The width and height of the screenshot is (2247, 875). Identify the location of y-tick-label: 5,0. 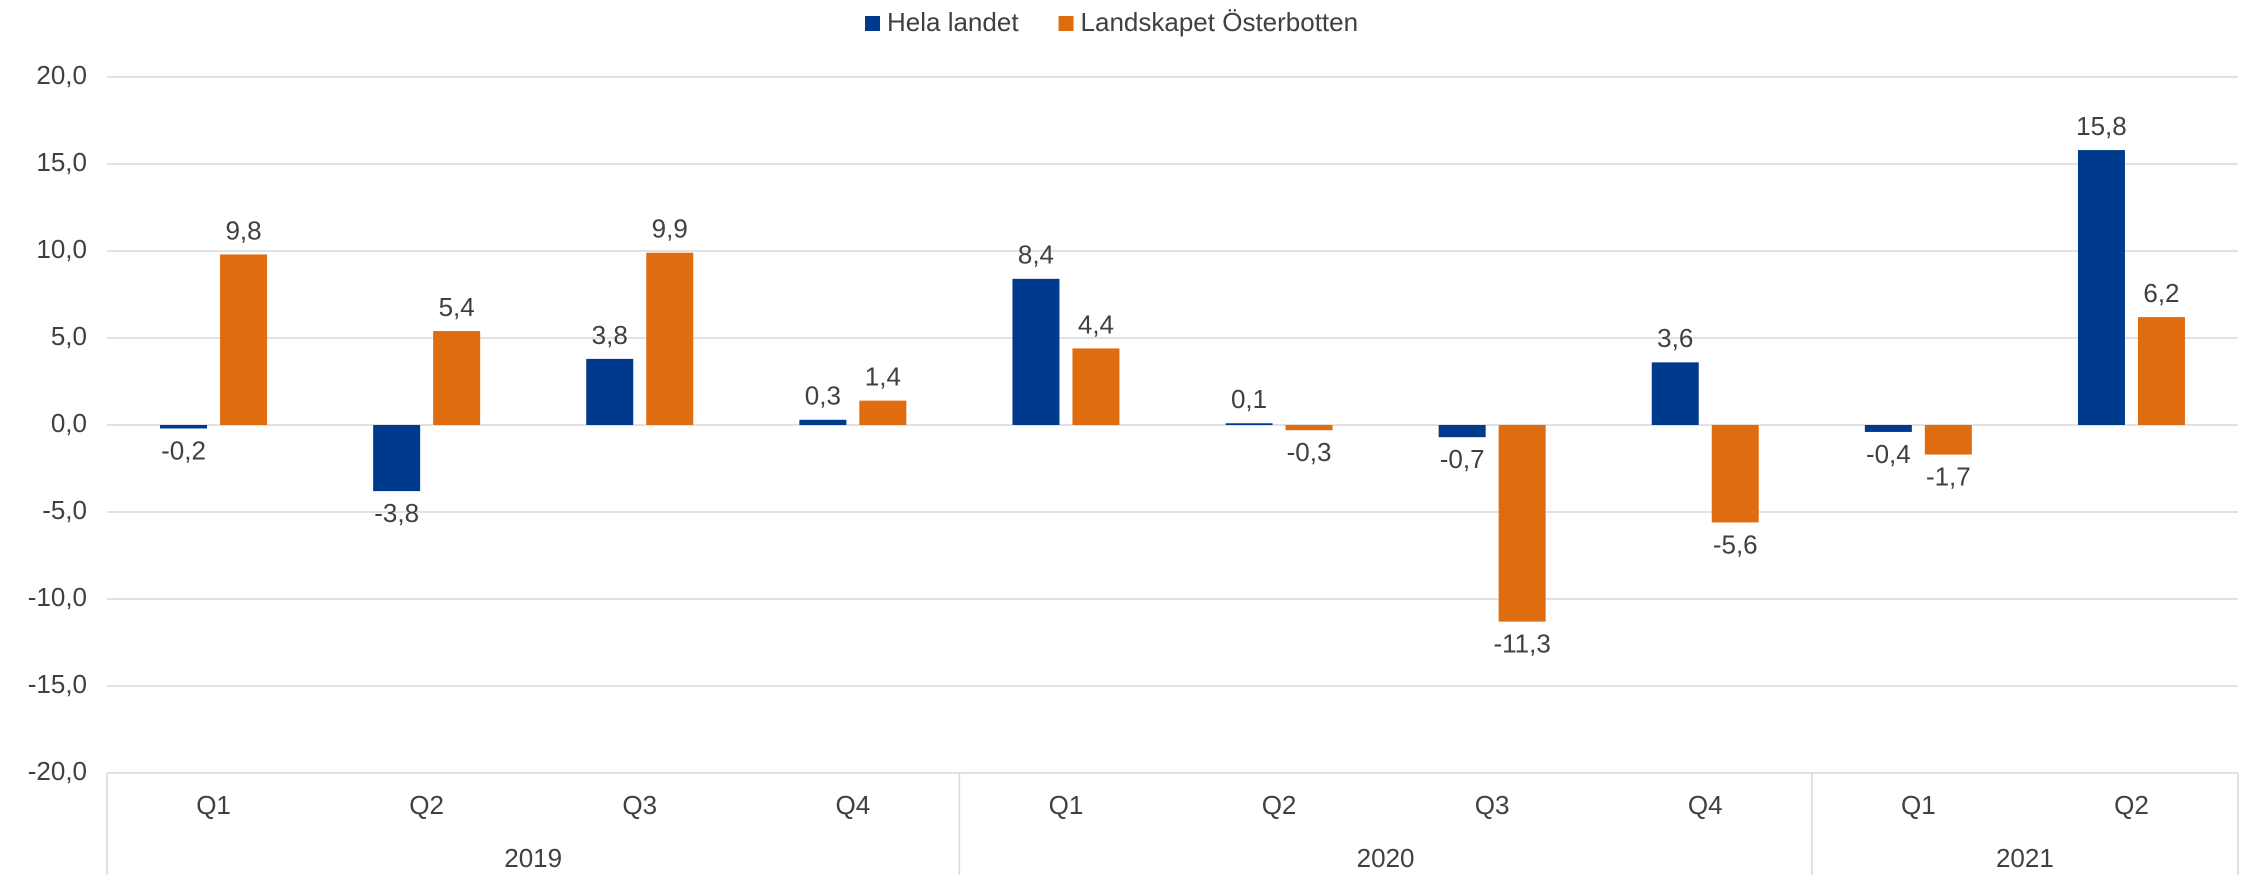
(69, 336).